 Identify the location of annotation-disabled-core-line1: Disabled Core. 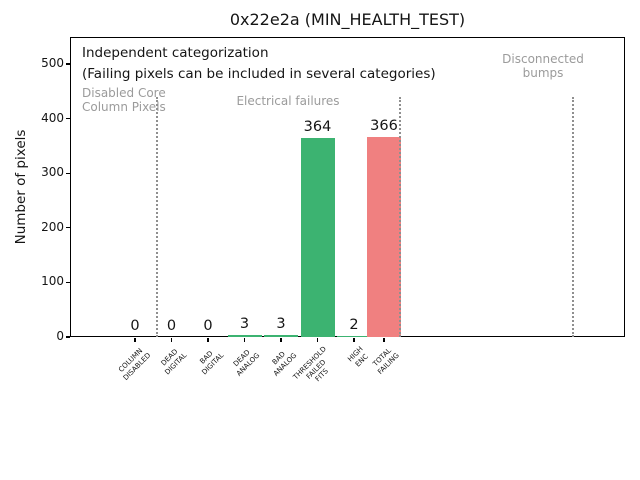
(124, 93).